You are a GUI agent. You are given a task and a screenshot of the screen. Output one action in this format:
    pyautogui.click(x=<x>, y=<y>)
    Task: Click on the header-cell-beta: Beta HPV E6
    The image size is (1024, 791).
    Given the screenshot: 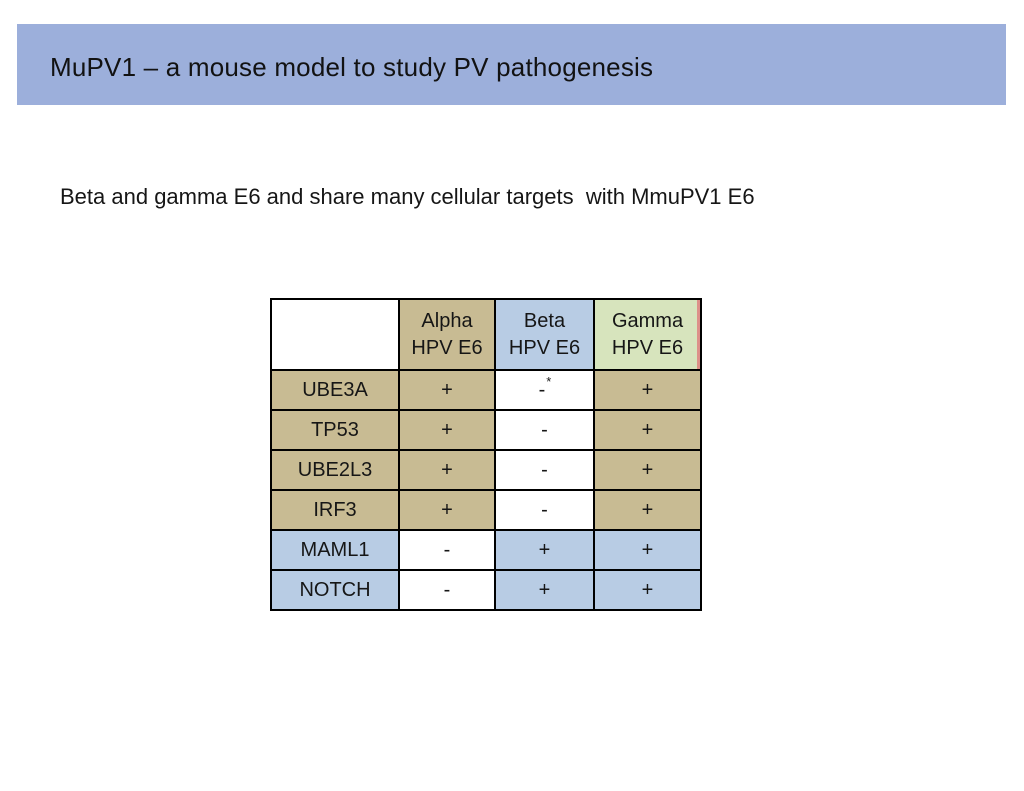 What is the action you would take?
    pyautogui.click(x=544, y=334)
    